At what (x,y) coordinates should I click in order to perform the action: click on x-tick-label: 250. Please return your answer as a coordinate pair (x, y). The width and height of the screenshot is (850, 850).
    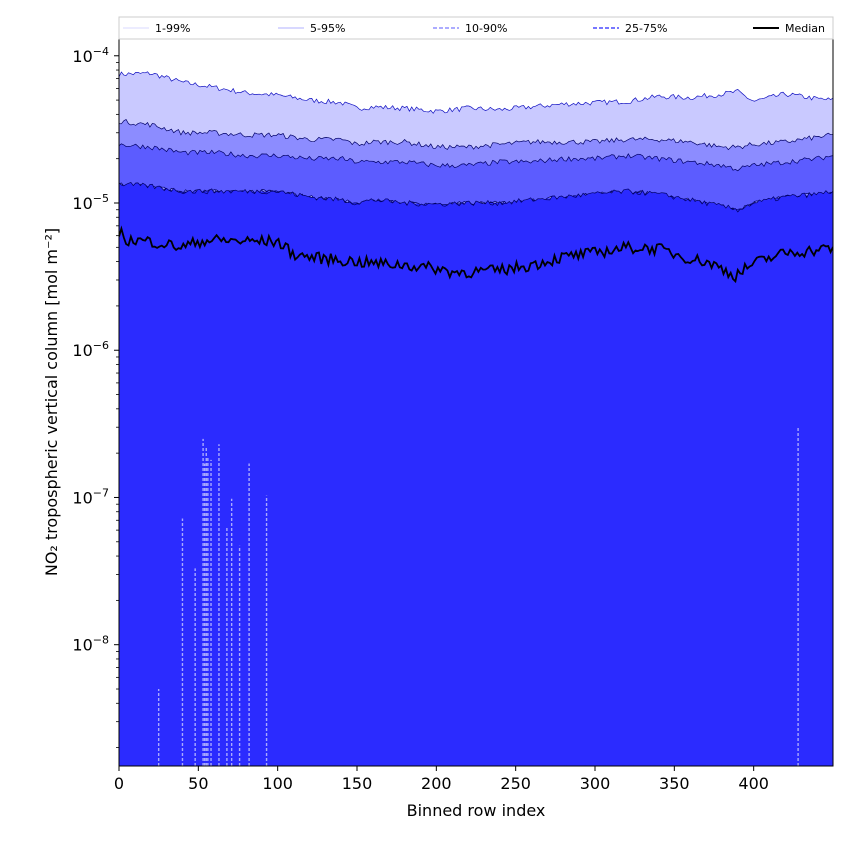
    Looking at the image, I should click on (515, 783).